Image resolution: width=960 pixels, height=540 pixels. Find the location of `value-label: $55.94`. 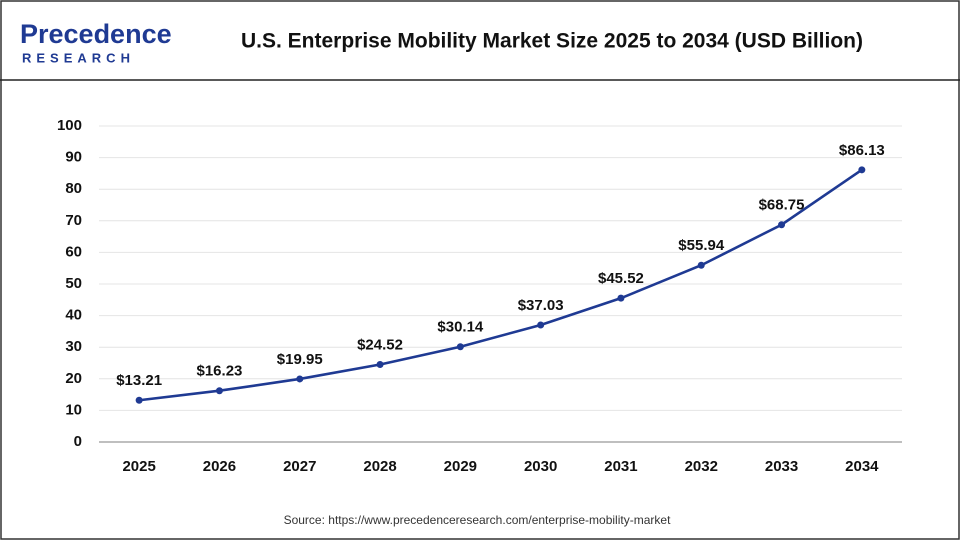

value-label: $55.94 is located at coordinates (701, 245).